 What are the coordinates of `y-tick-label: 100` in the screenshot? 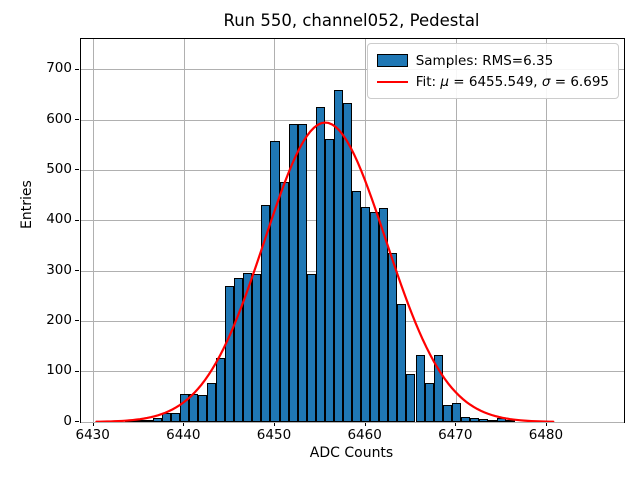 It's located at (59, 370).